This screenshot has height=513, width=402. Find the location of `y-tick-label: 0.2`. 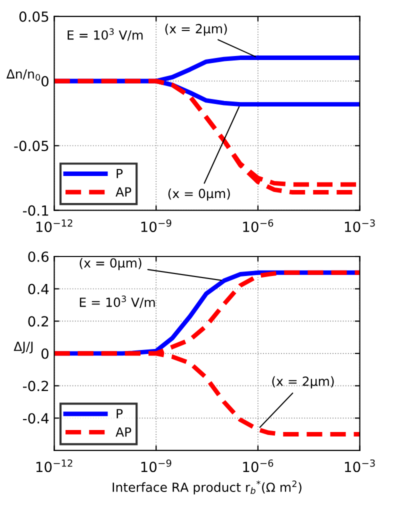

y-tick-label: 0.2 is located at coordinates (38, 321).